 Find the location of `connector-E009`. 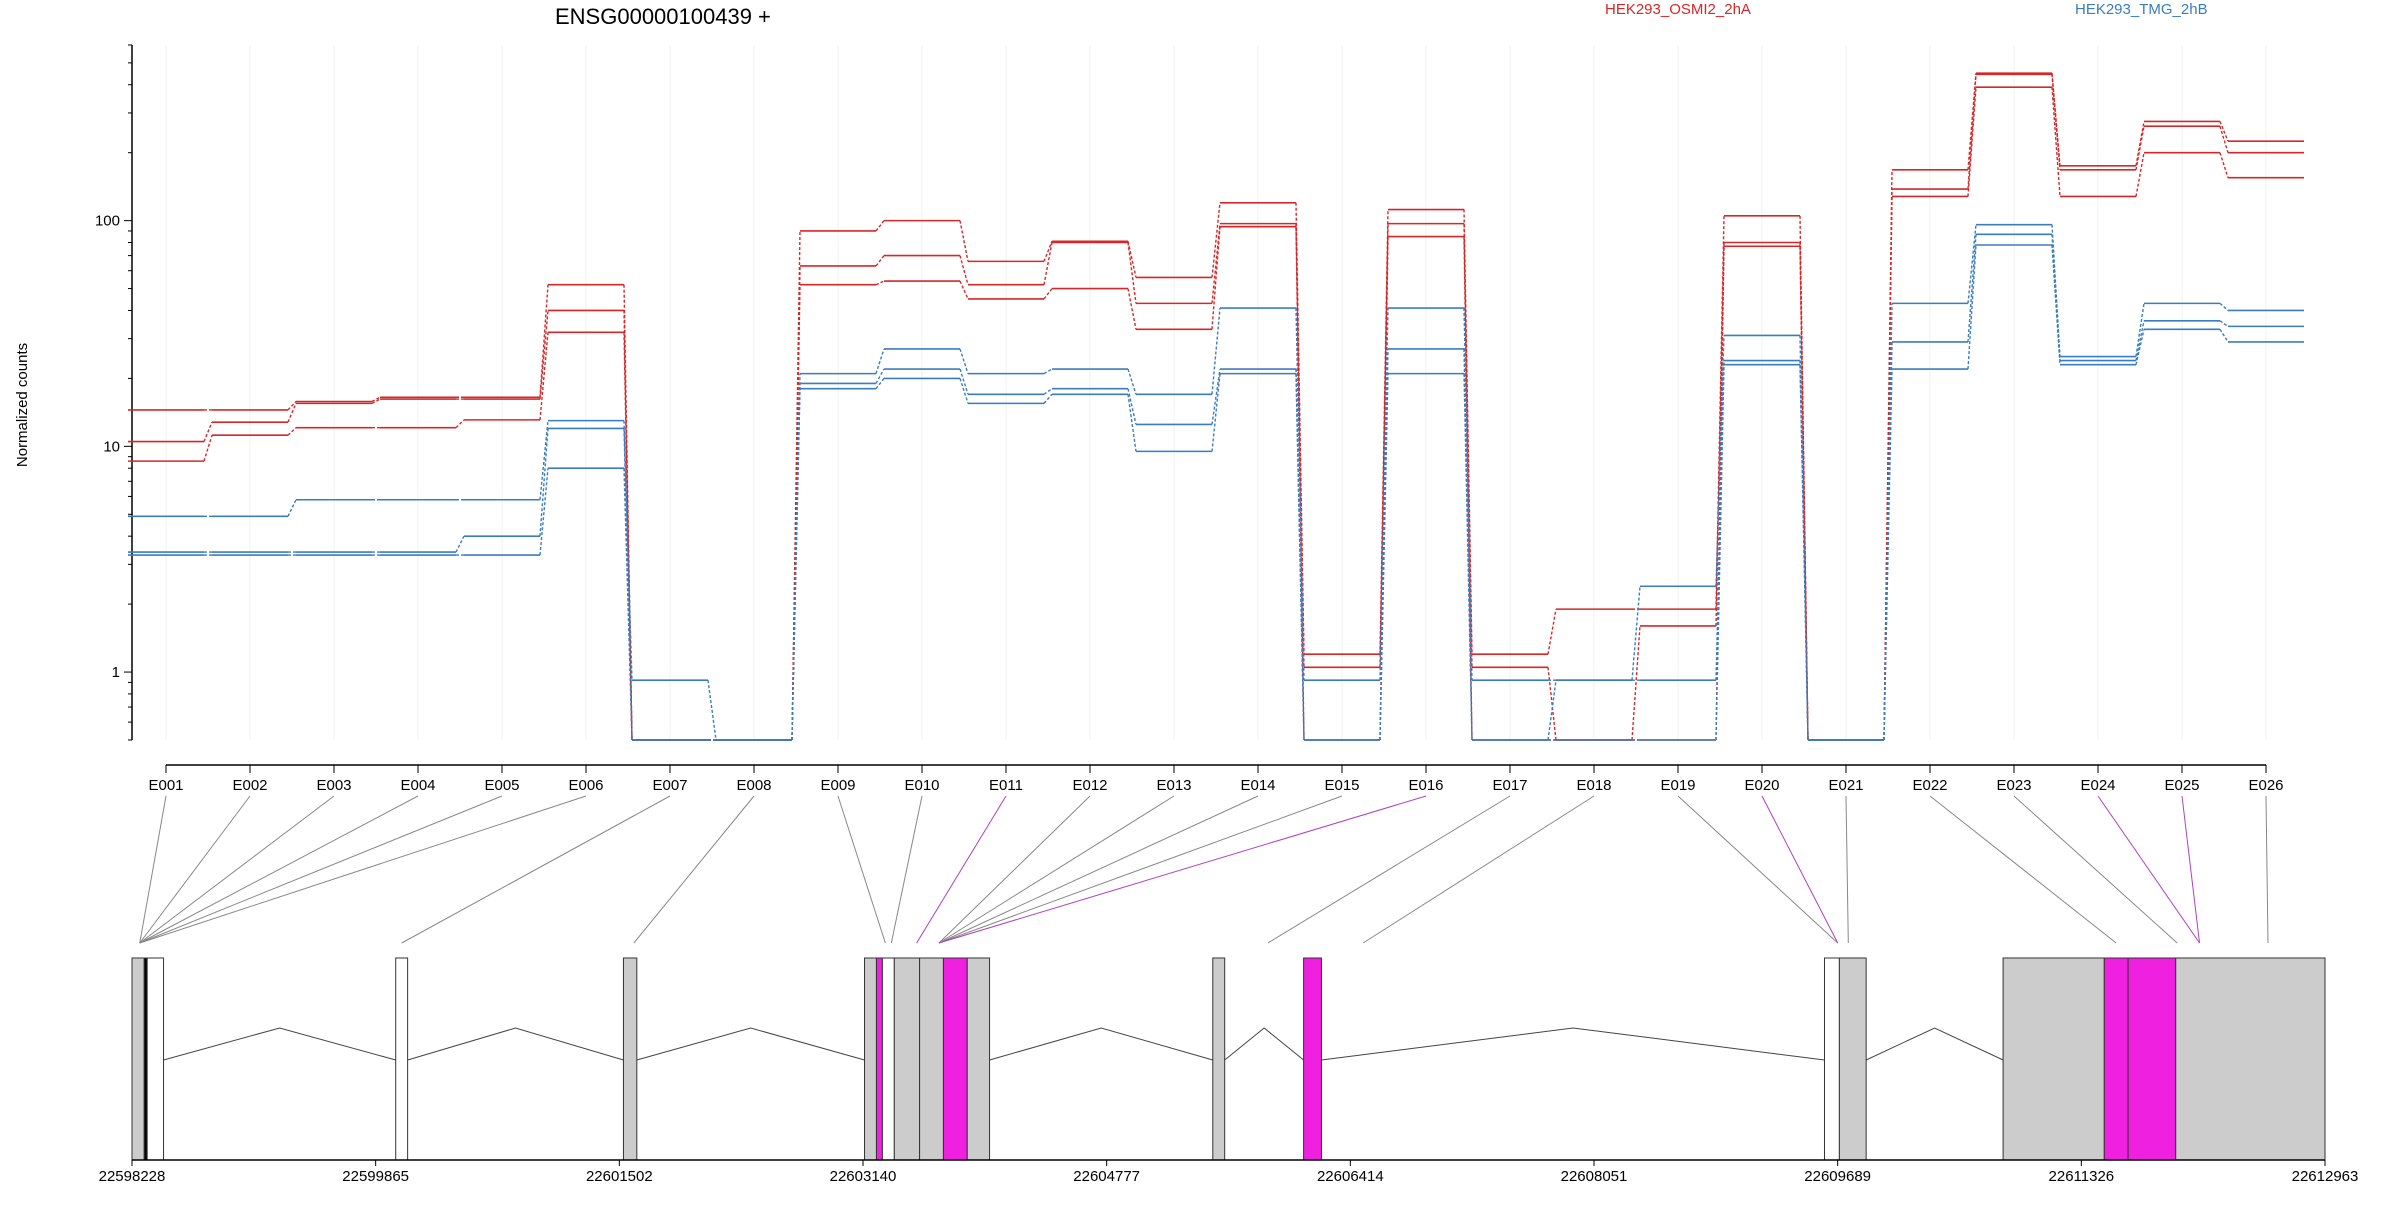

connector-E009 is located at coordinates (861, 869).